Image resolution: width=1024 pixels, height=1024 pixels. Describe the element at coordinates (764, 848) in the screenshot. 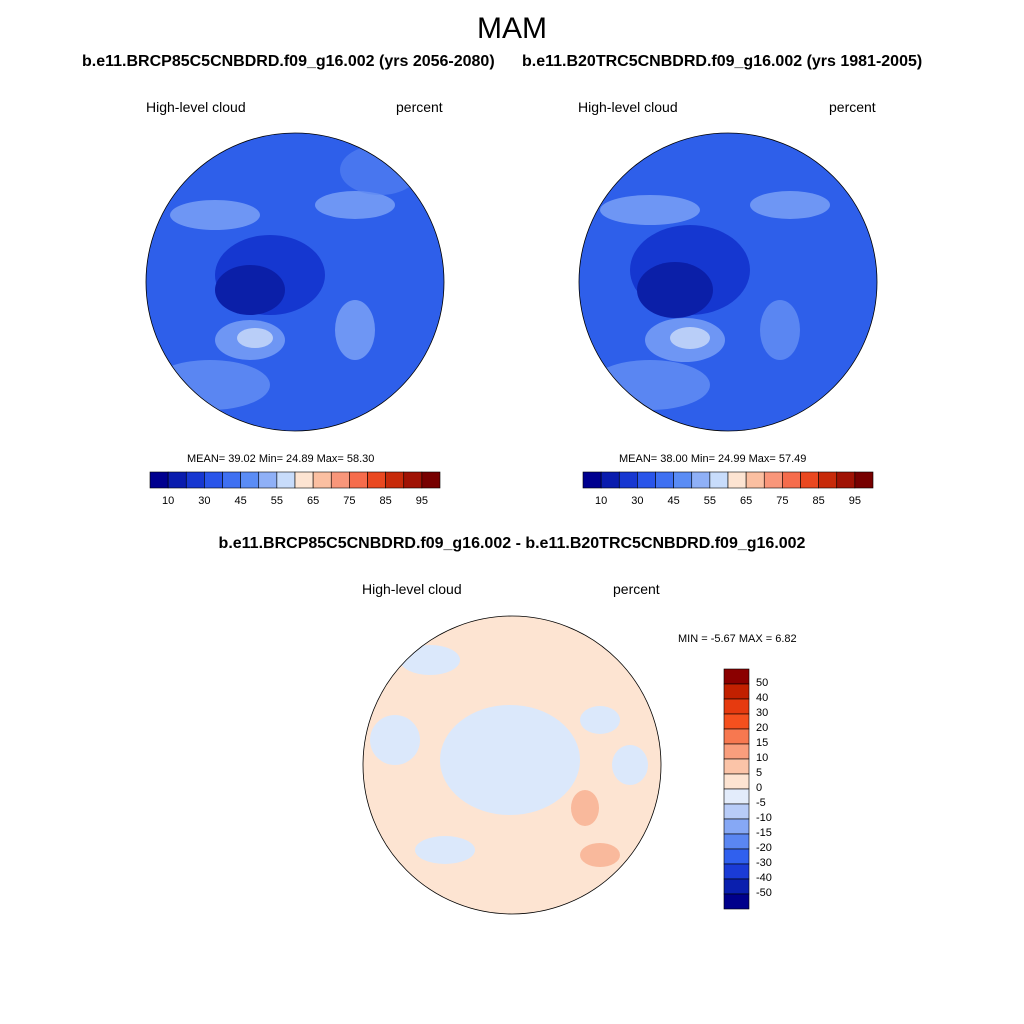

I see `colorbar-tick-label: -20` at that location.